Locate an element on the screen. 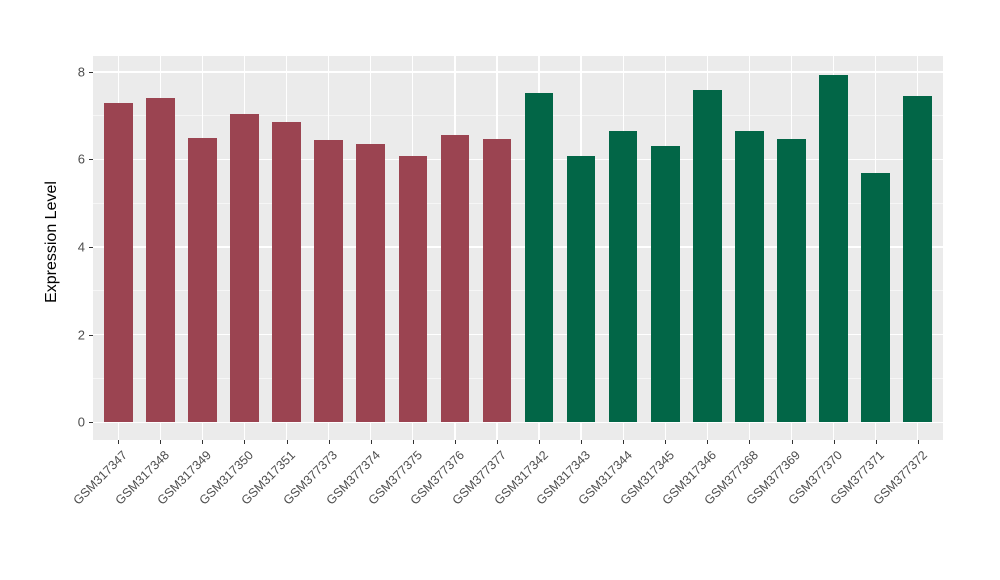 This screenshot has width=1000, height=580. bar-GSM317343 is located at coordinates (581, 289).